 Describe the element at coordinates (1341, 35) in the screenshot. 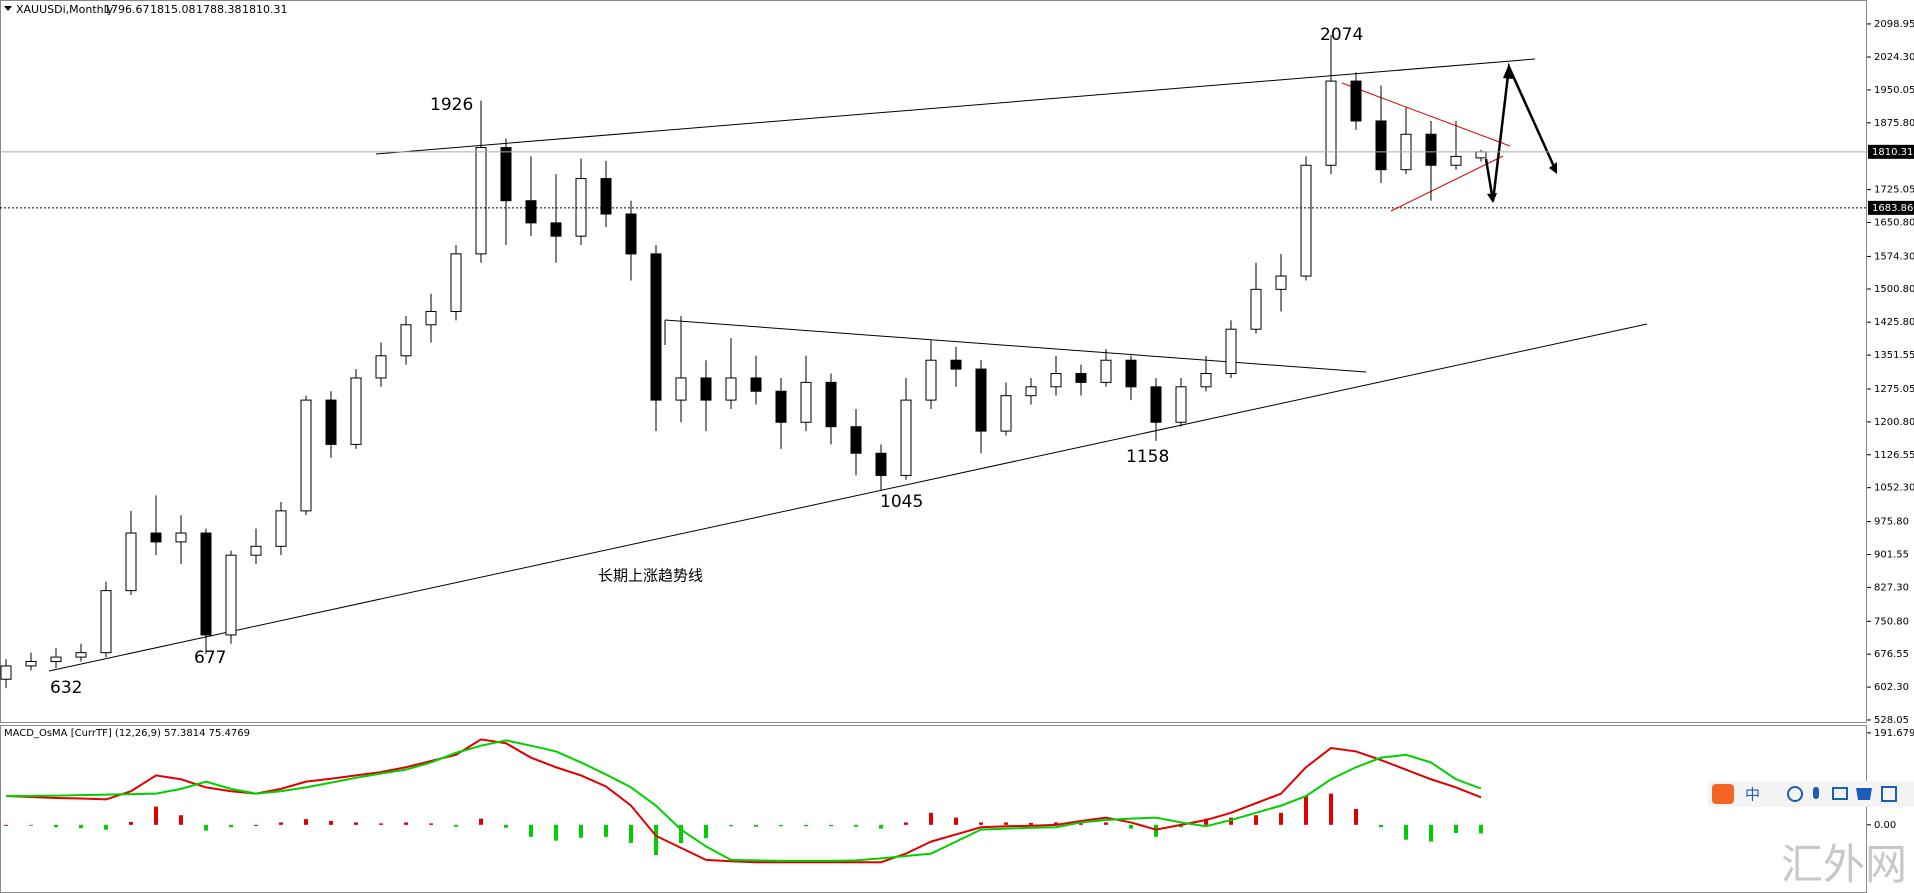

I see `annotation: 2074` at that location.